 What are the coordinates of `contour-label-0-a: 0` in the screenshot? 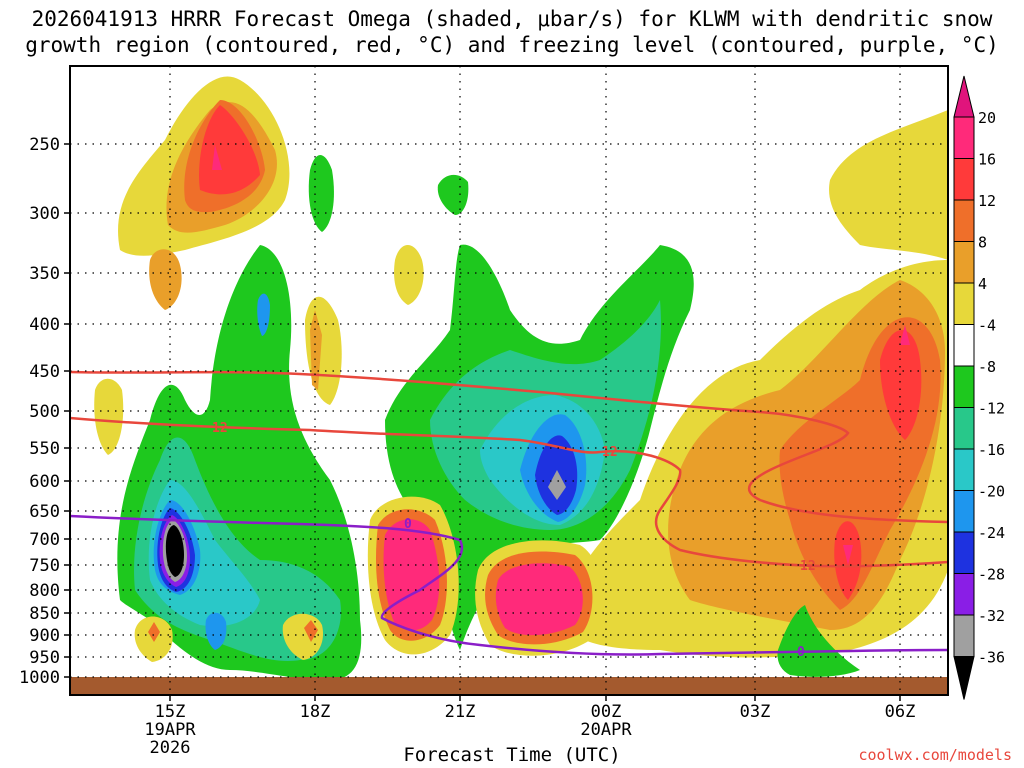 It's located at (408, 524).